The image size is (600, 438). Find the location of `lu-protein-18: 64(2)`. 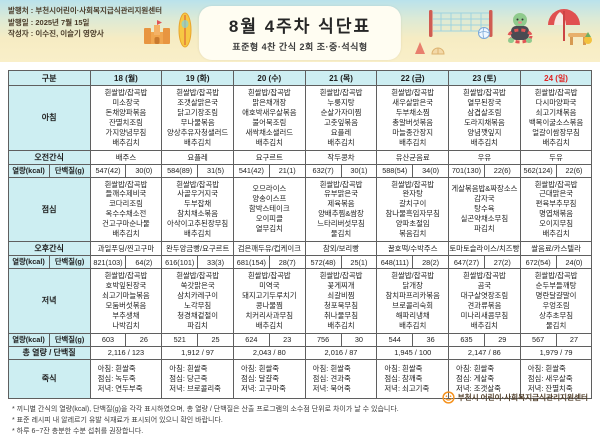

lu-protein-18: 64(2) is located at coordinates (144, 262).